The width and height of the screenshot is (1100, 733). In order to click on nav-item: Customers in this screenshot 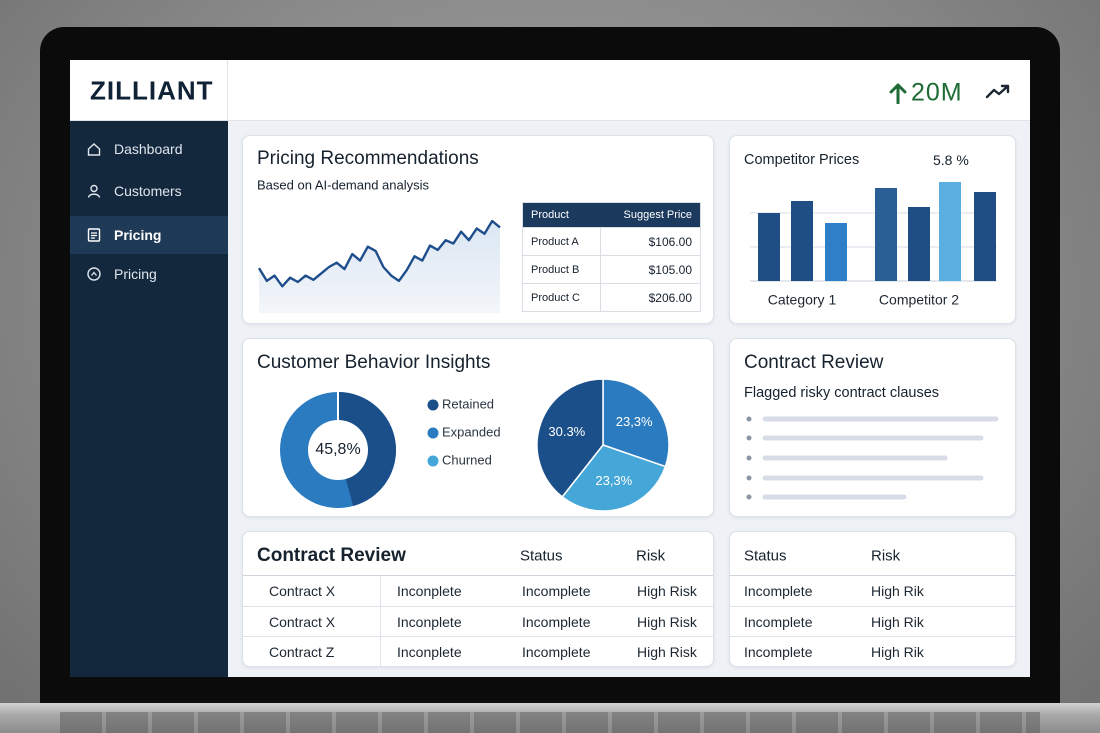, I will do `click(149, 191)`.